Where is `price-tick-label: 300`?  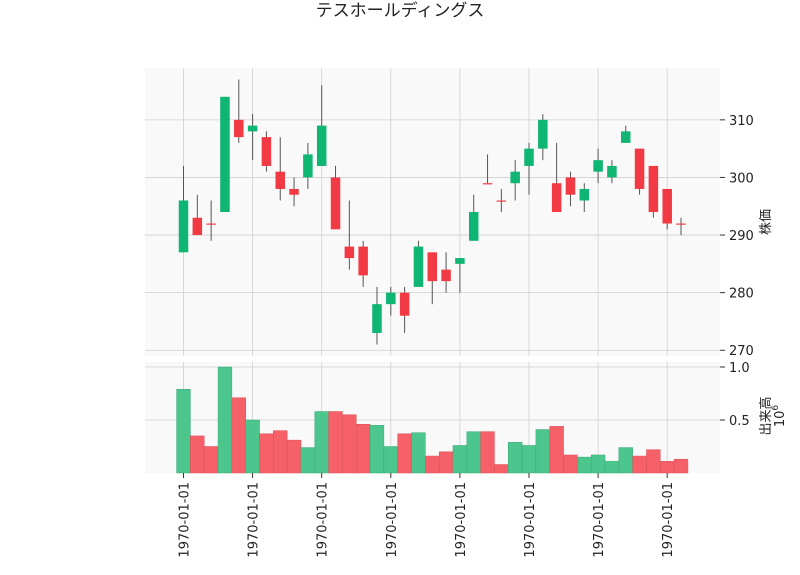
price-tick-label: 300 is located at coordinates (741, 178).